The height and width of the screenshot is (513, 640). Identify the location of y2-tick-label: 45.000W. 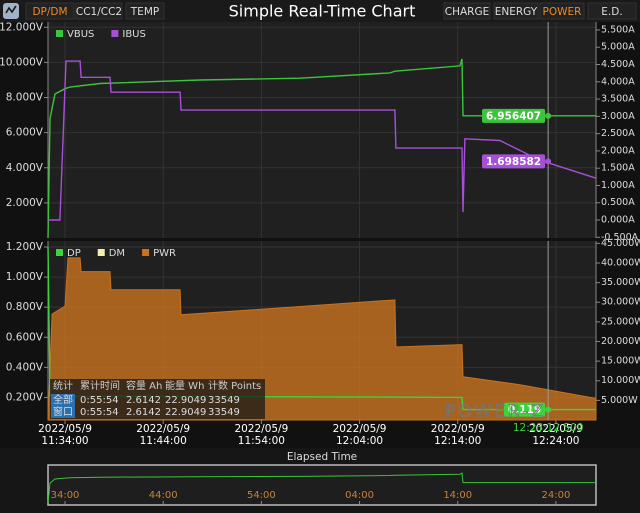
(620, 243).